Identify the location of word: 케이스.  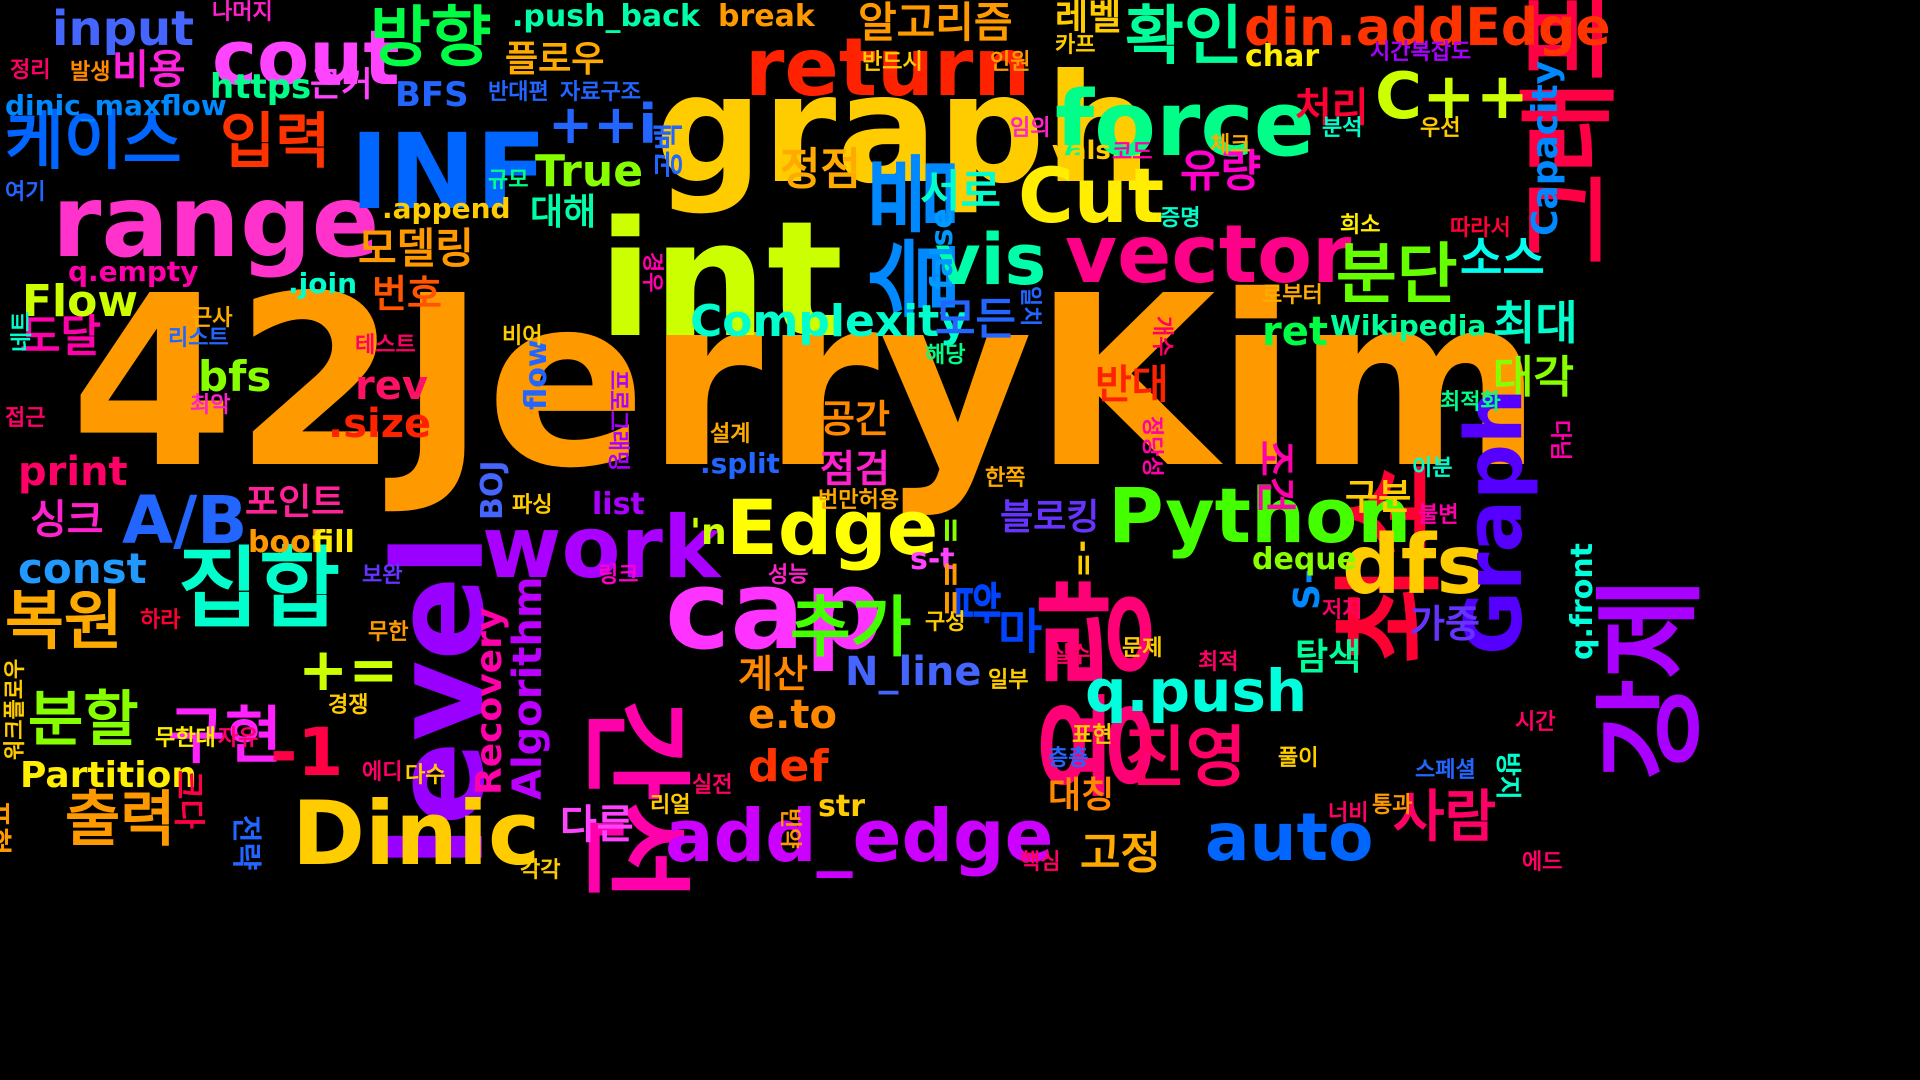
(93, 142).